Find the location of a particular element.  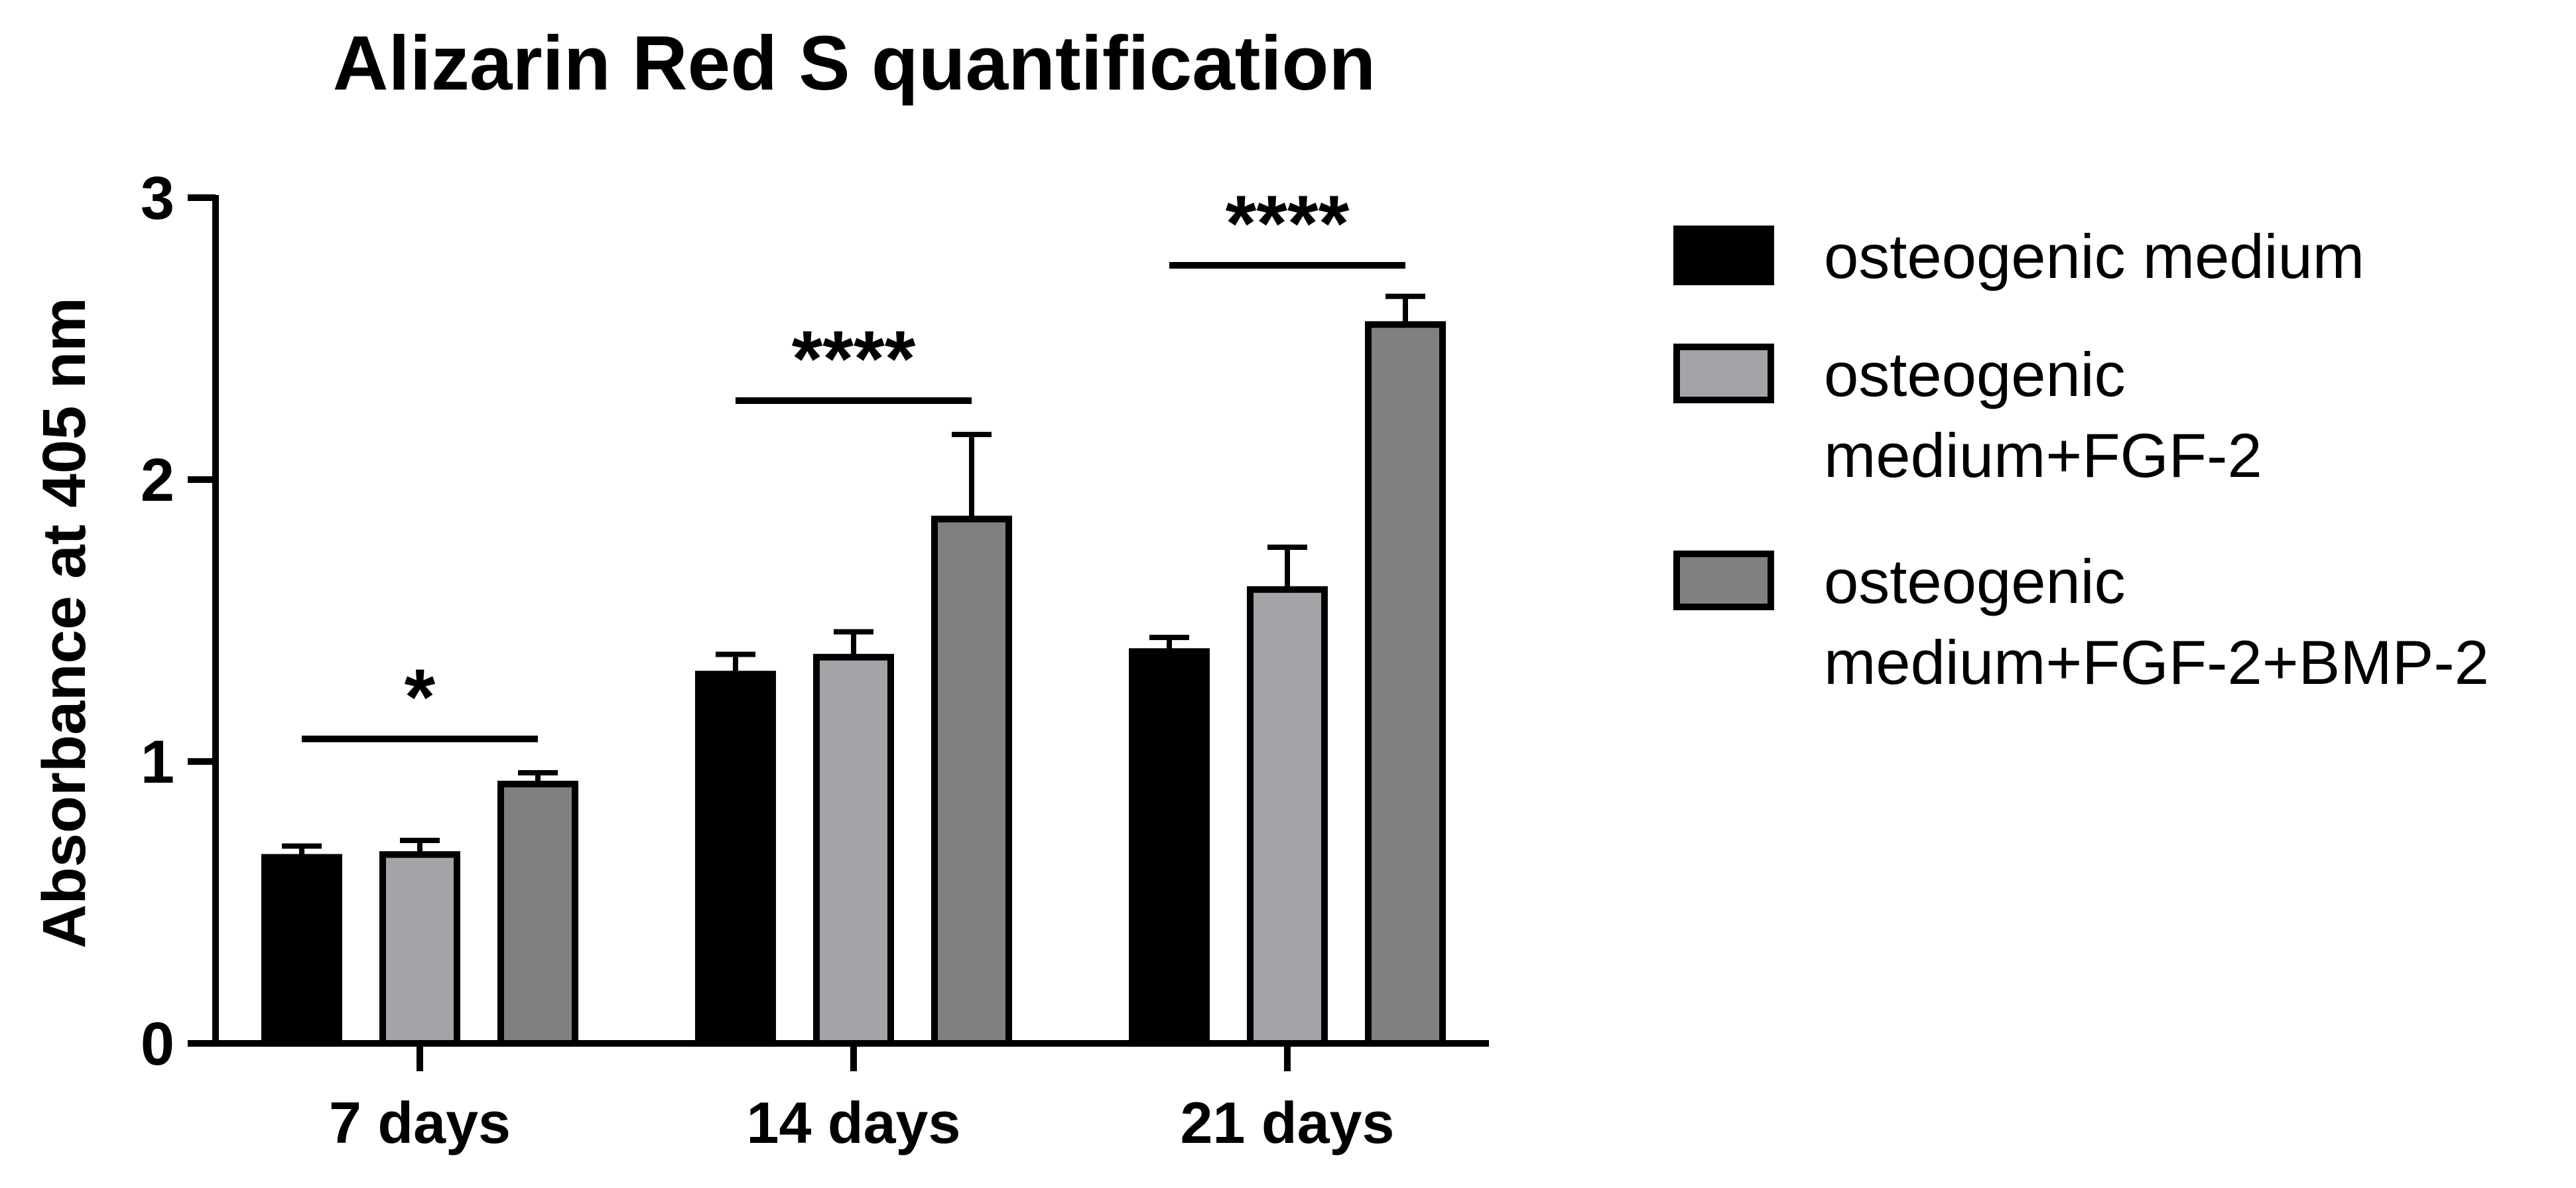

y-tick-label: 3 is located at coordinates (158, 198).